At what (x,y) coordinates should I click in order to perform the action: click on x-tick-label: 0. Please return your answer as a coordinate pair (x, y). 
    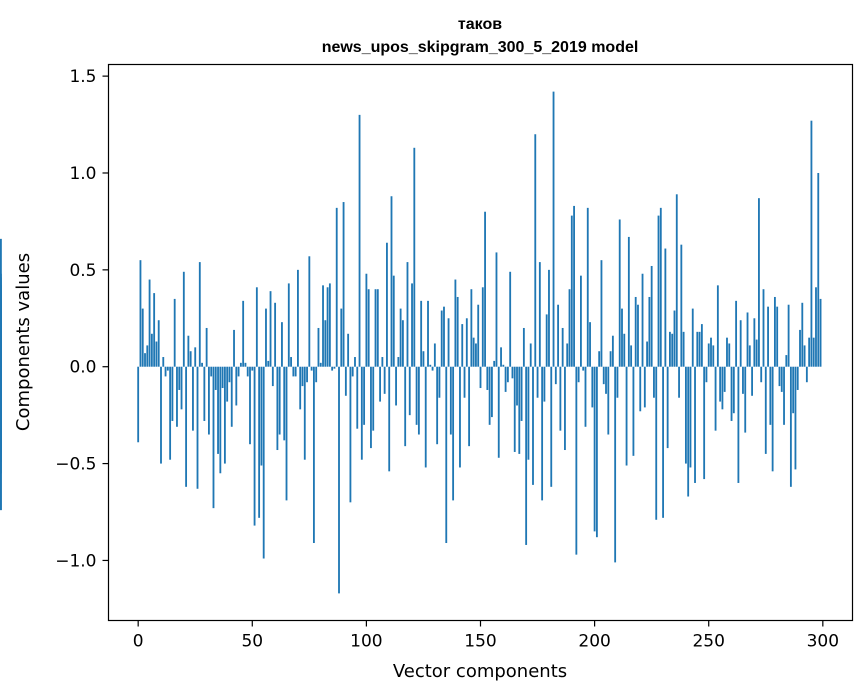
    Looking at the image, I should click on (138, 642).